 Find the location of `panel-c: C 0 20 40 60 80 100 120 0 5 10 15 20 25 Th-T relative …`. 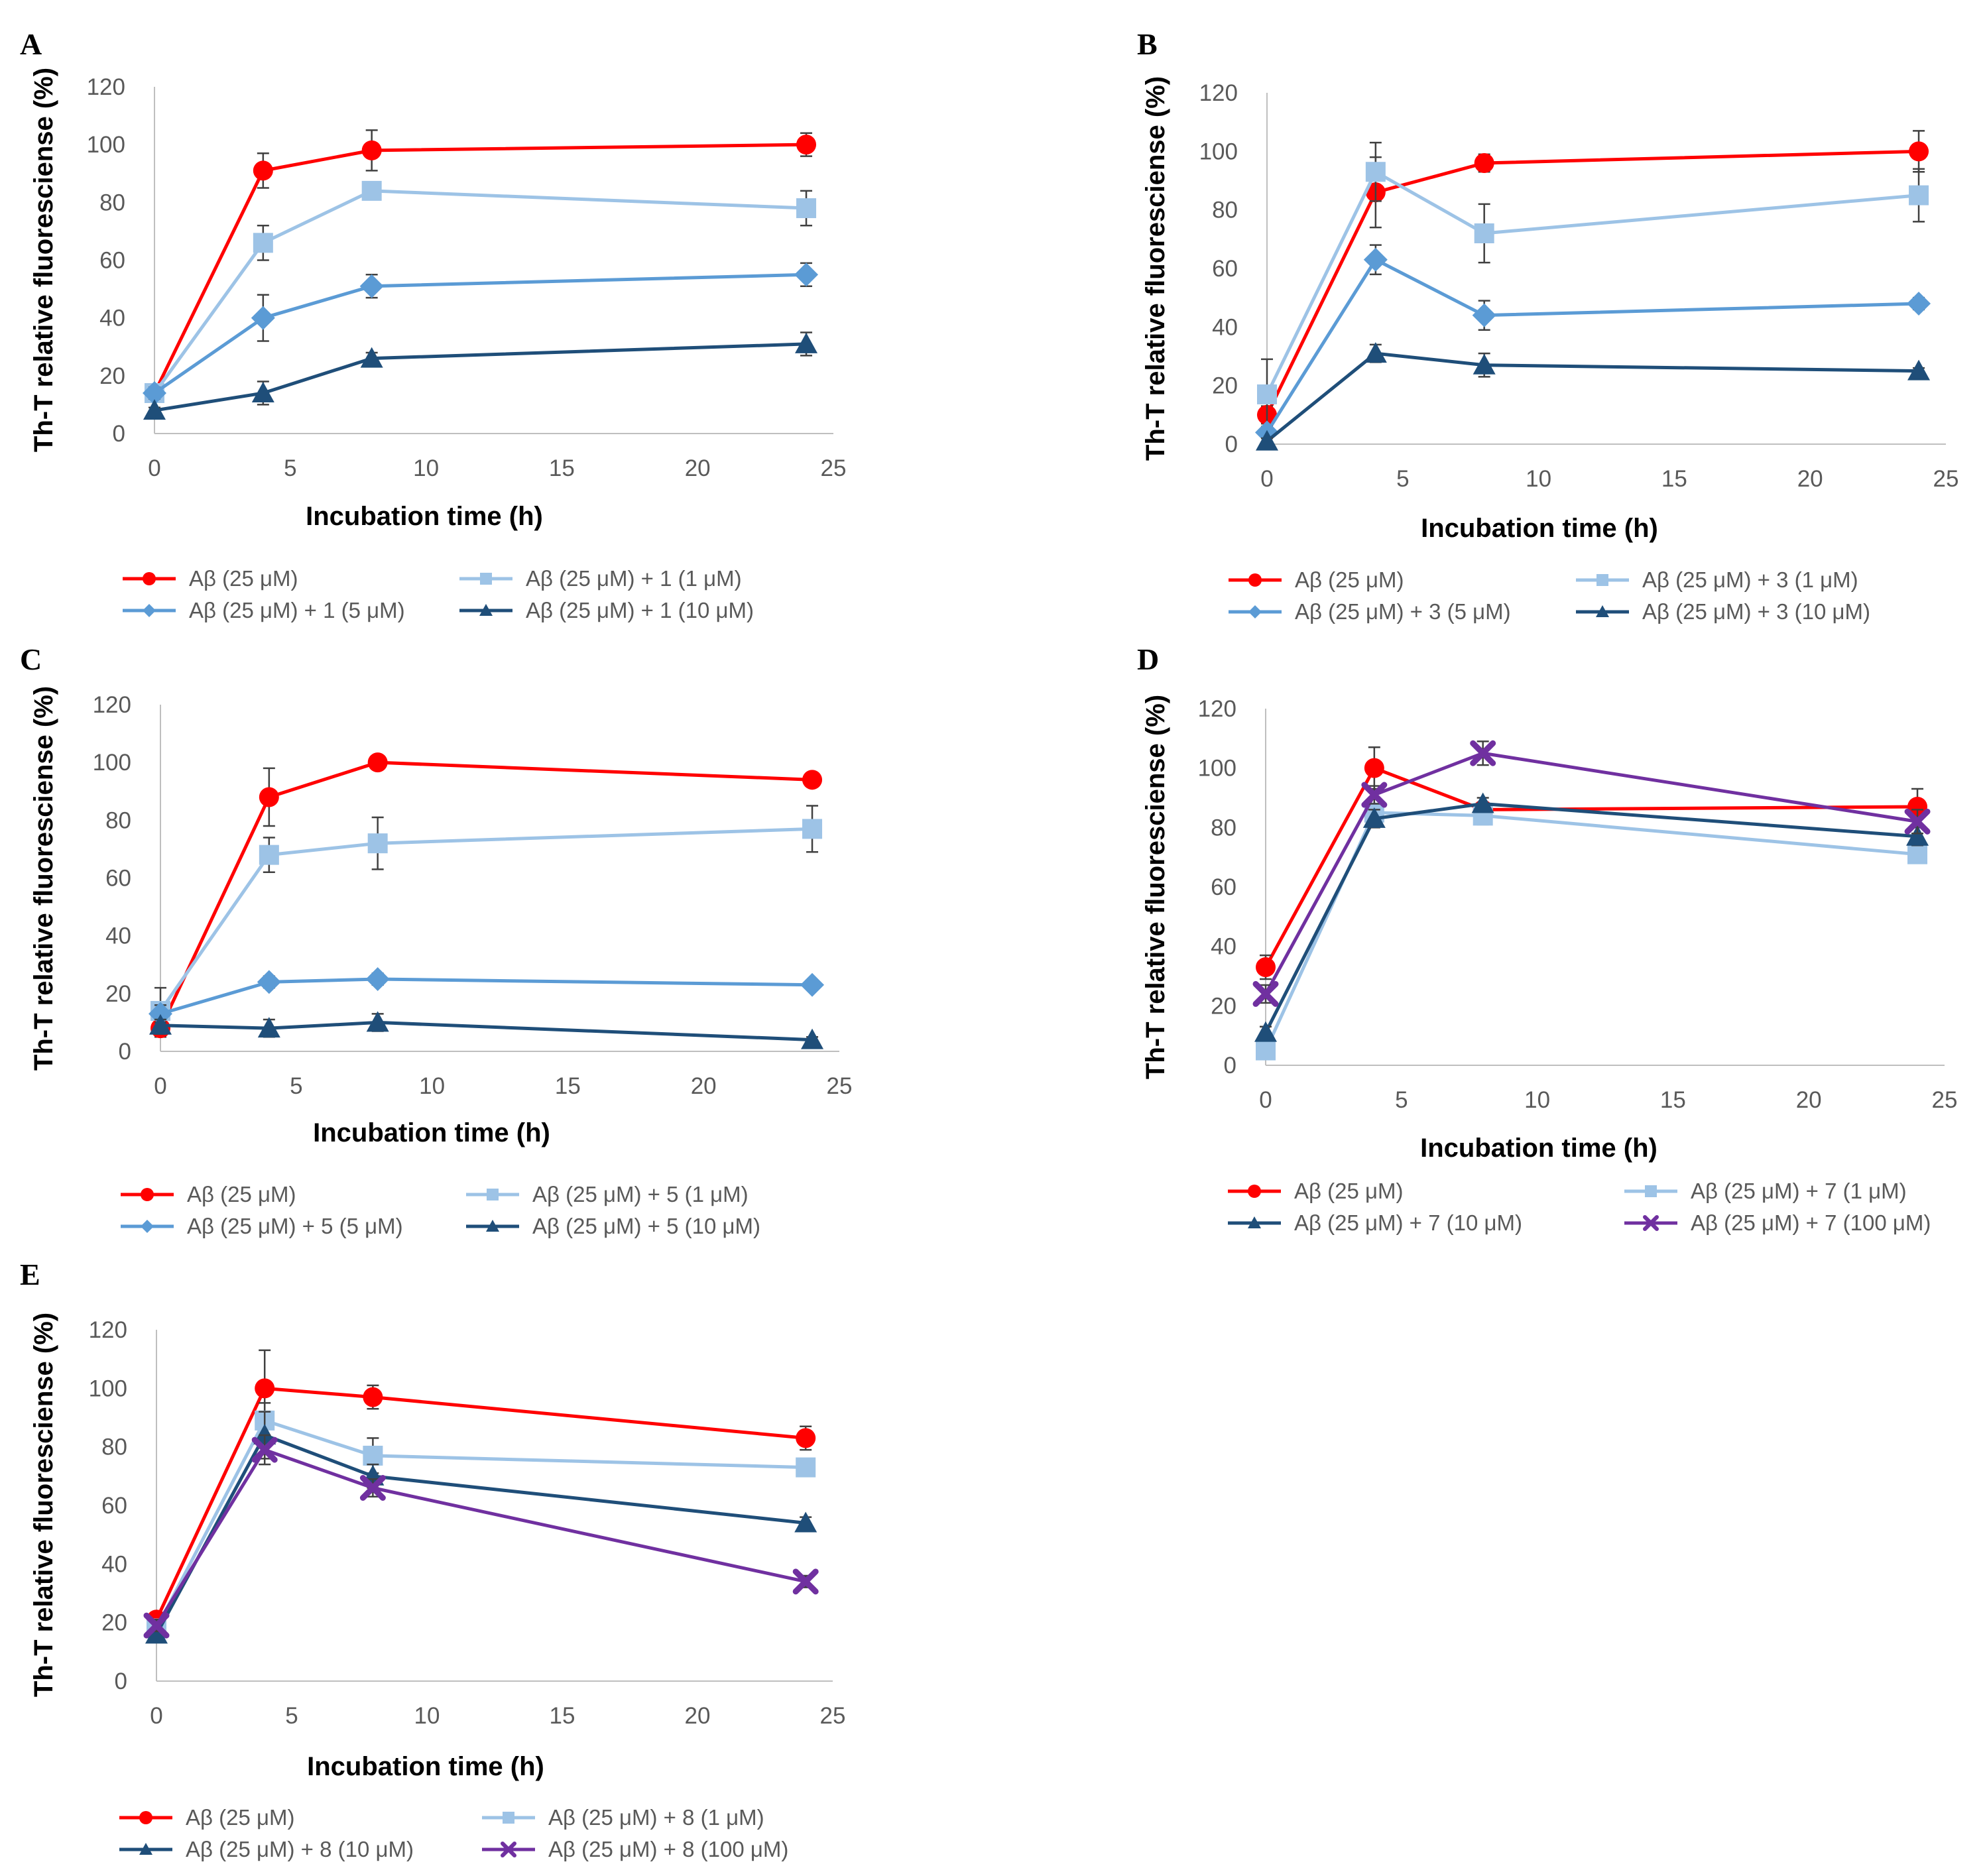

panel-c: C 0 20 40 60 80 100 120 0 5 10 15 20 25 Th-T relative … is located at coordinates (436, 940).